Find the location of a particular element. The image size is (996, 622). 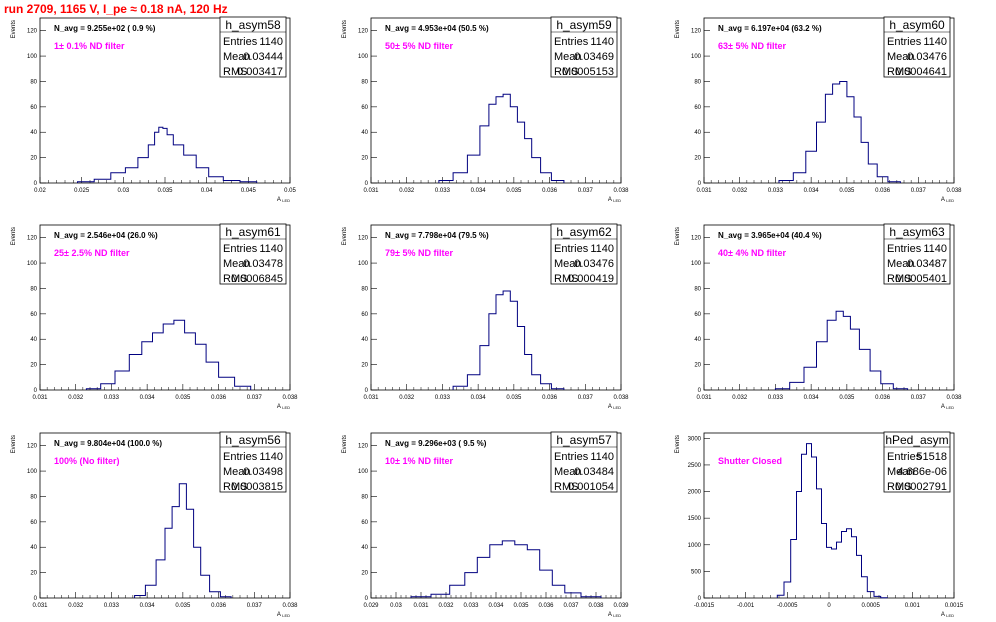

y-tick-label: 3000 is located at coordinates (695, 439).